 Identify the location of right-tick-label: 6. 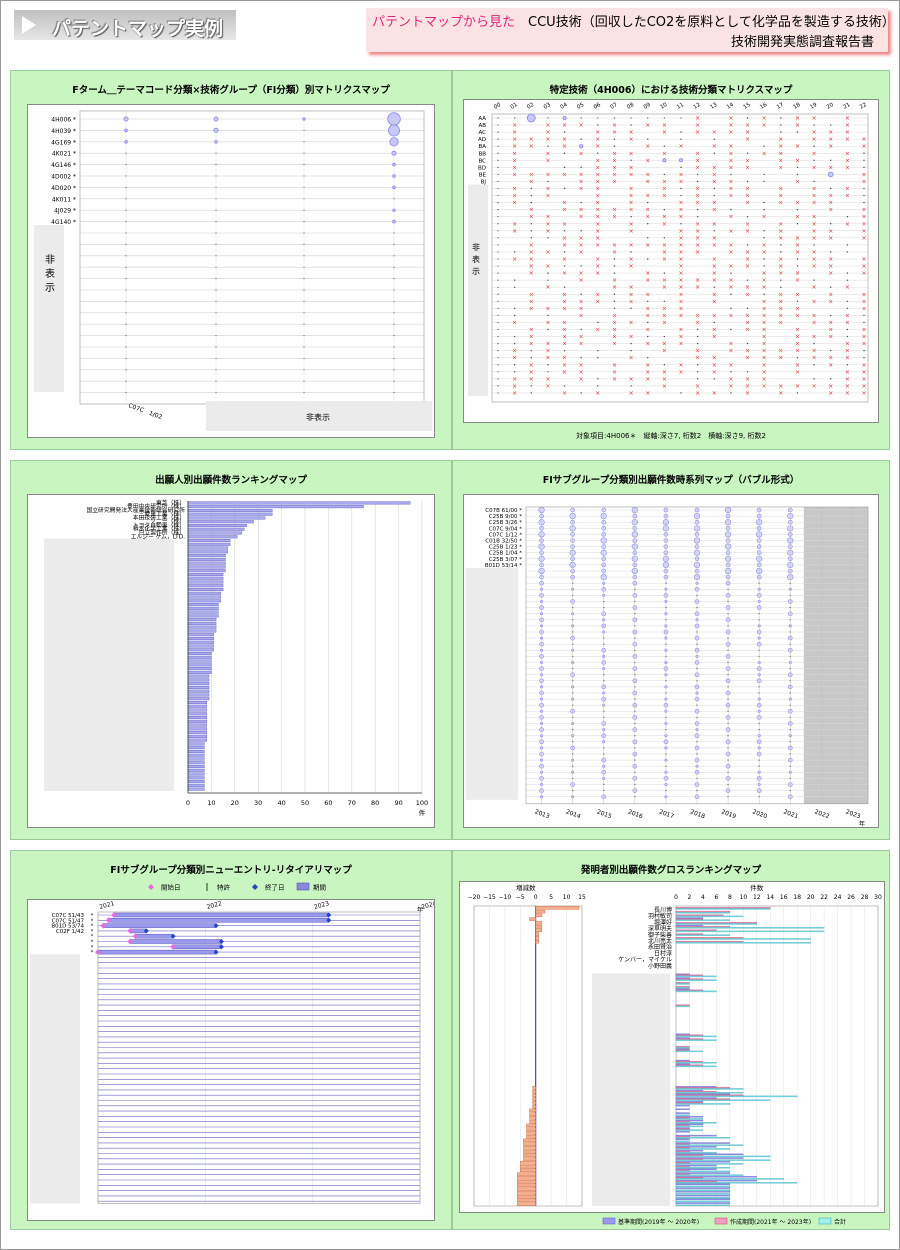
(716, 897).